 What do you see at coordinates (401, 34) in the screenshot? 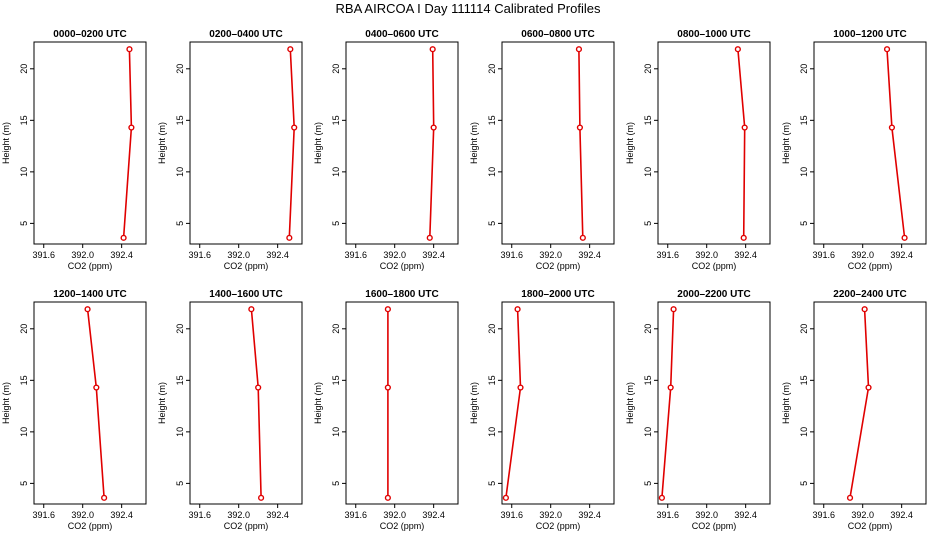
I see `panel-title: 0400–0600 UTC` at bounding box center [401, 34].